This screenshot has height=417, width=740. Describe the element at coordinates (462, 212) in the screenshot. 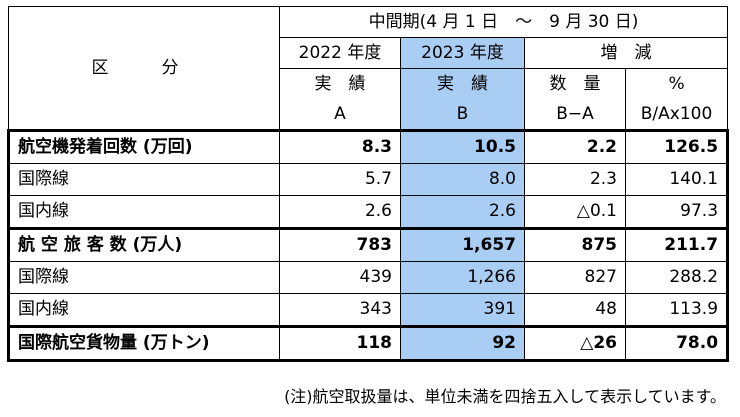

I see `value-b: 2.6` at that location.